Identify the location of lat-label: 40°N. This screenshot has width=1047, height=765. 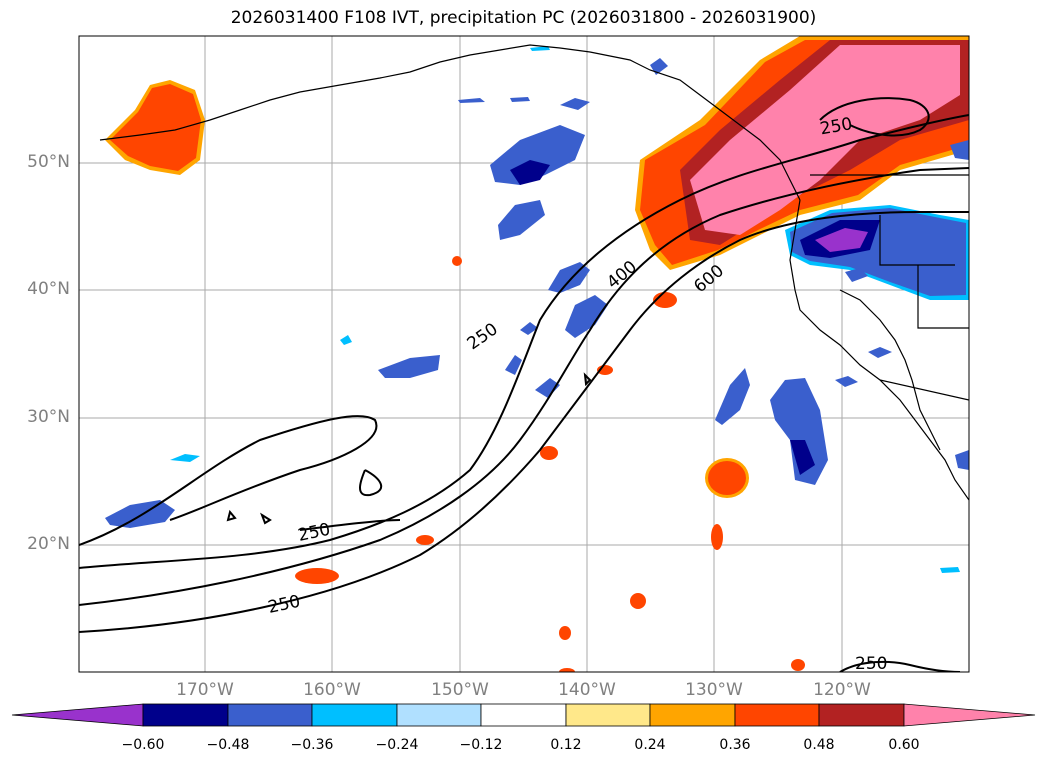
(48, 289).